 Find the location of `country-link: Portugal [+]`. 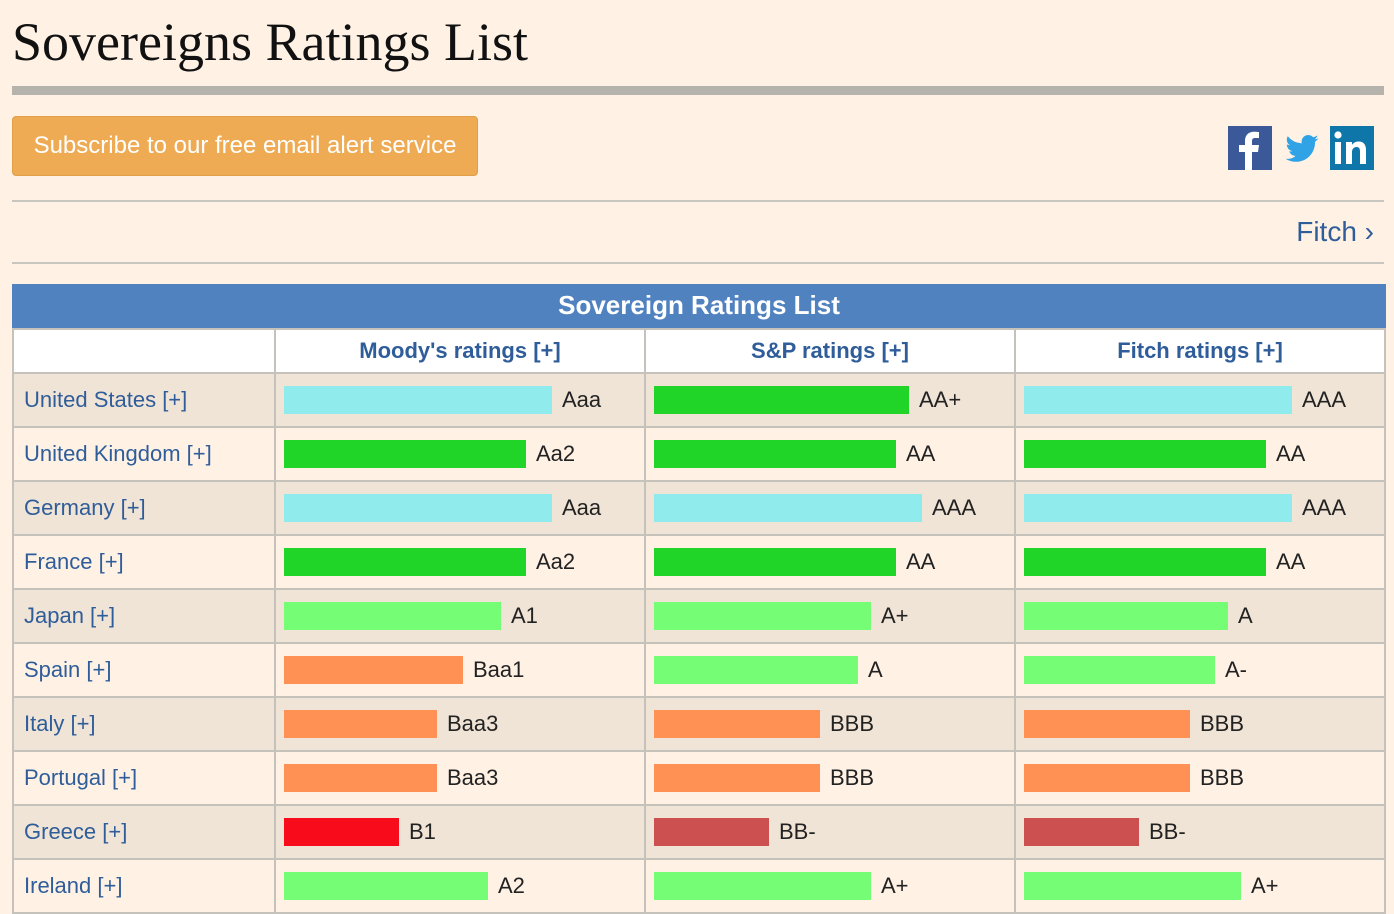

country-link: Portugal [+] is located at coordinates (144, 778).